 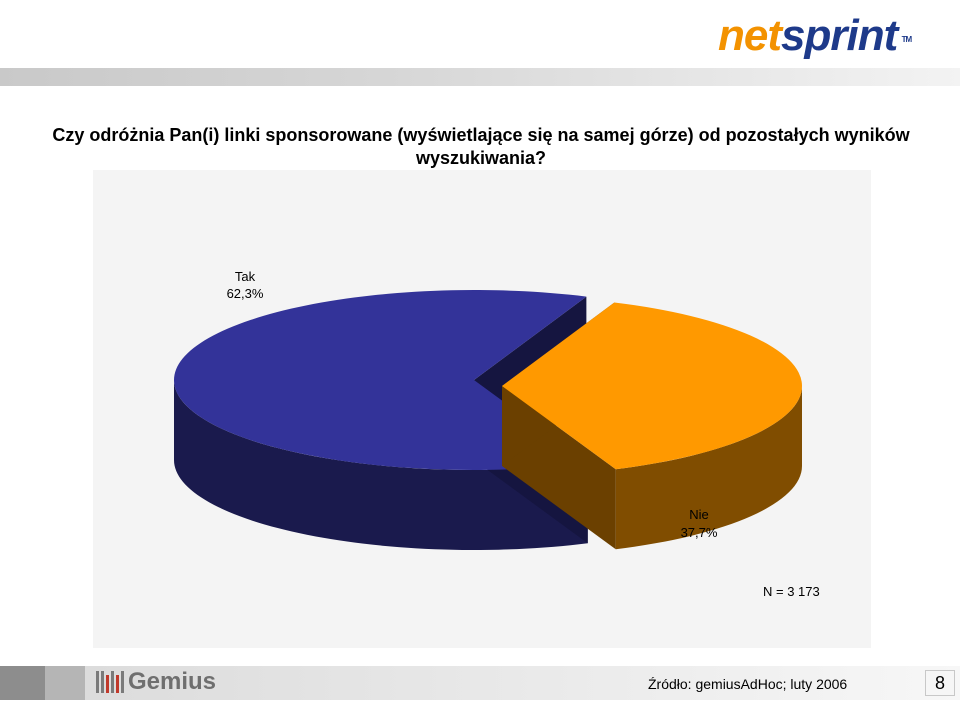 What do you see at coordinates (791, 591) in the screenshot?
I see `sample-size-note: N = 3 173` at bounding box center [791, 591].